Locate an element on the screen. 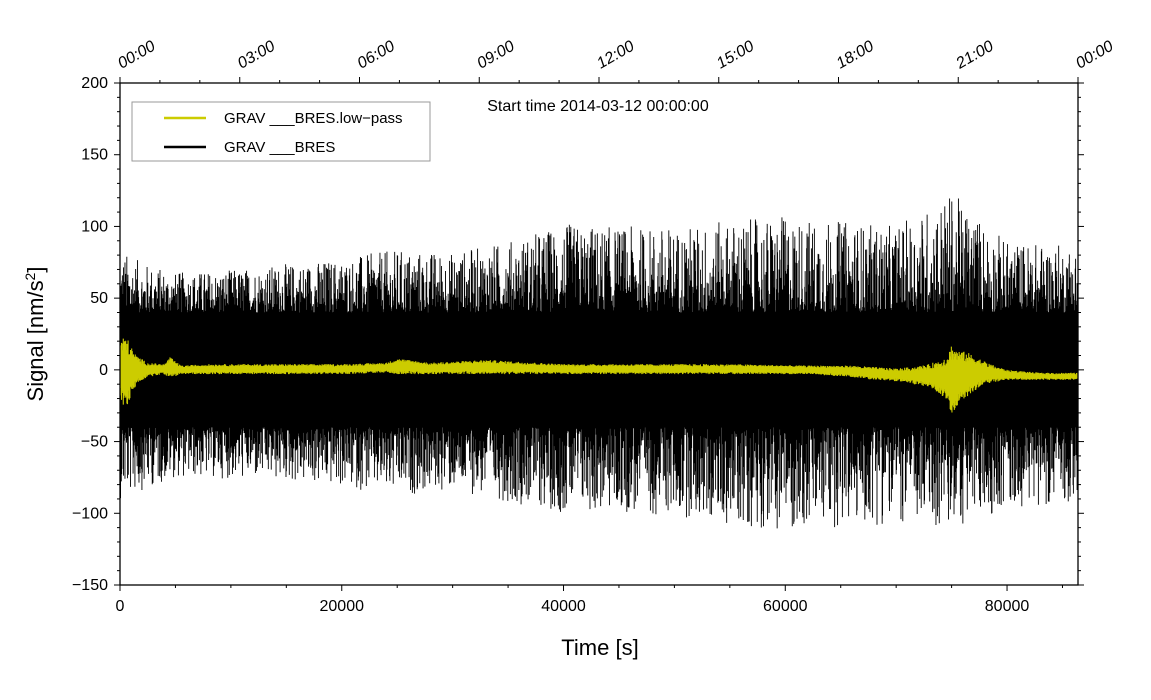 The width and height of the screenshot is (1151, 700). y-tick-label: 150 is located at coordinates (94, 155).